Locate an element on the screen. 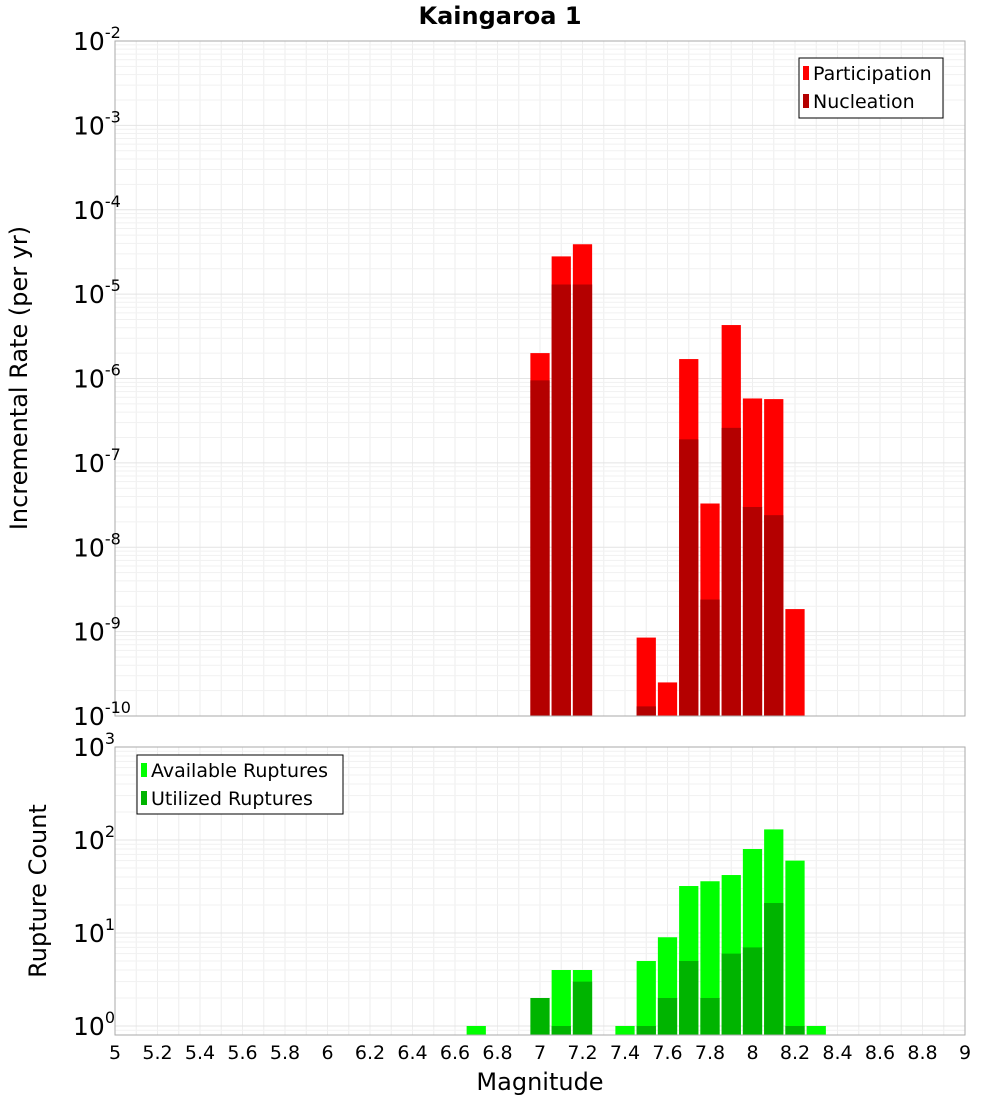 This screenshot has height=1100, width=1000. y-tick-label: 10⁻⁵ is located at coordinates (97, 292).